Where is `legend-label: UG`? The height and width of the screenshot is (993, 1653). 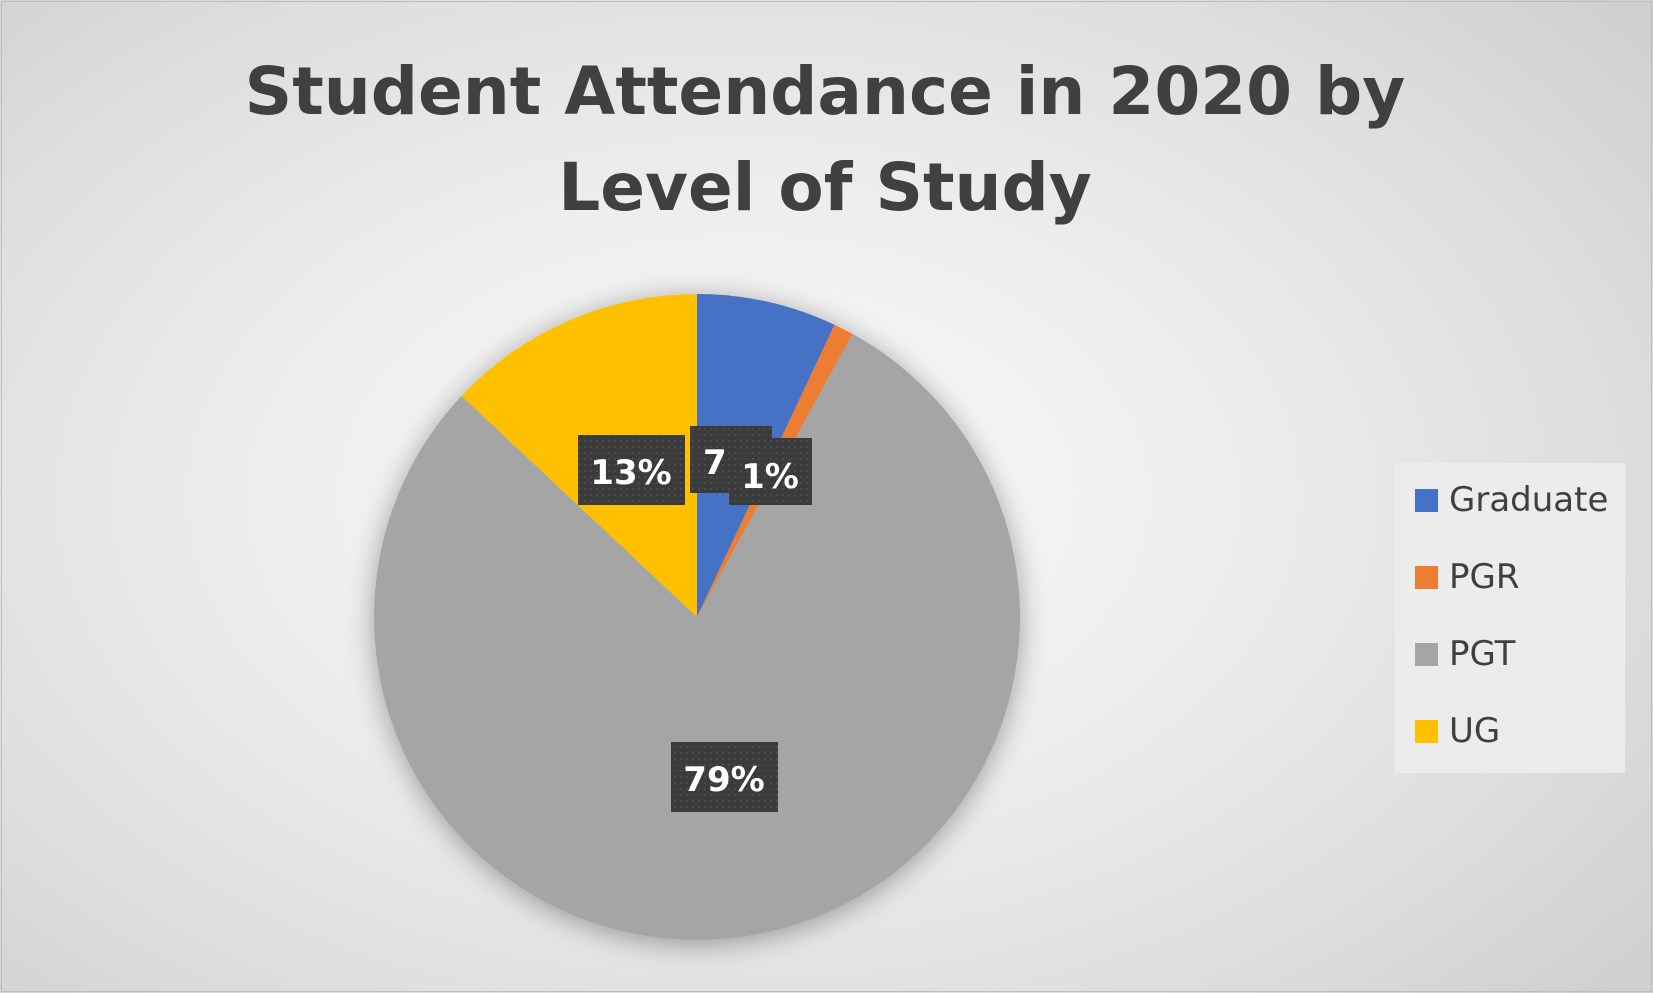 legend-label: UG is located at coordinates (1475, 731).